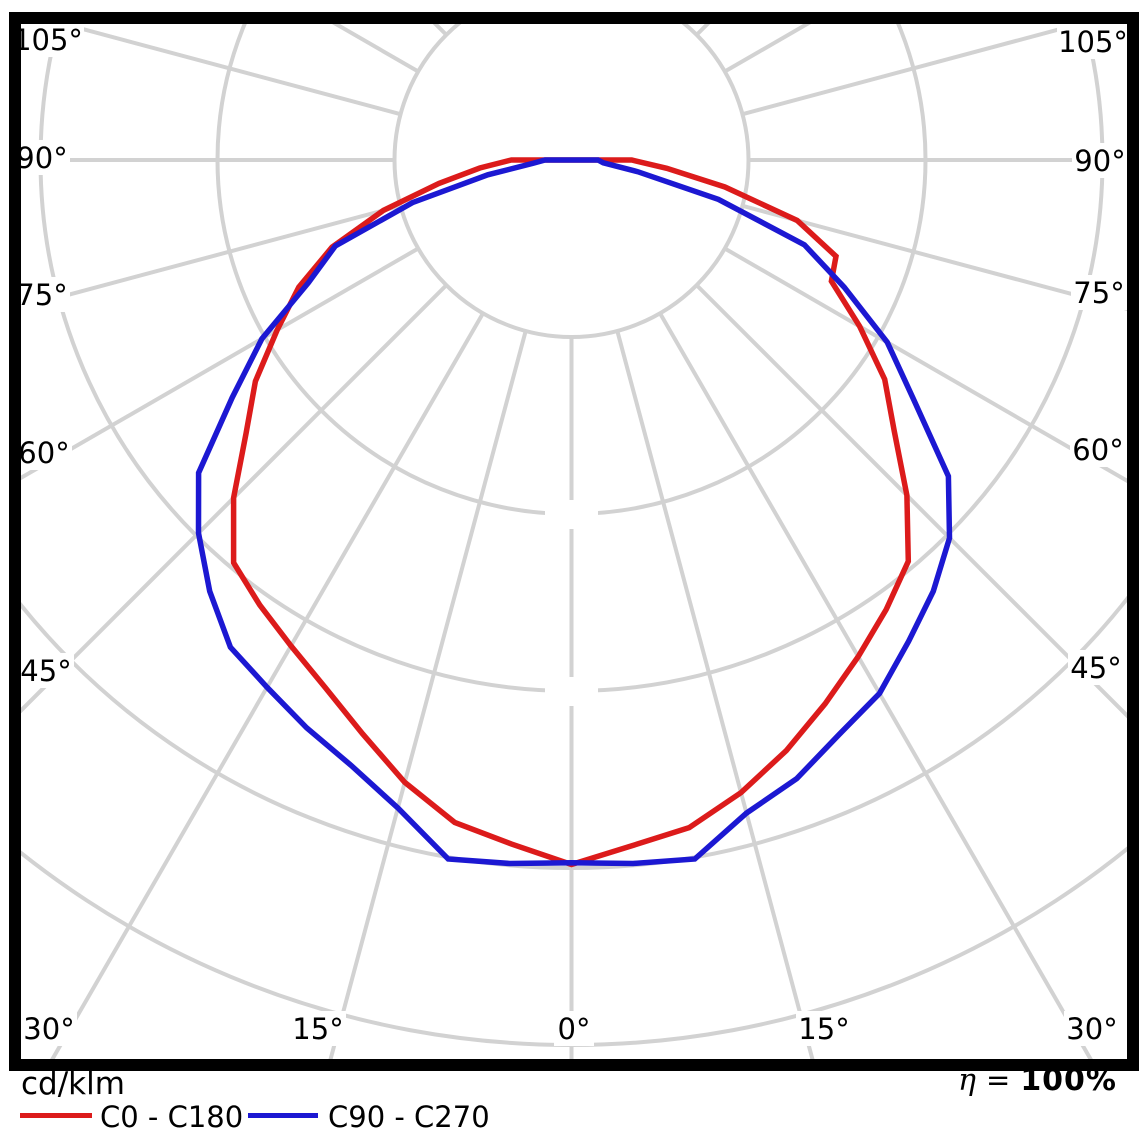  Describe the element at coordinates (967, 1080) in the screenshot. I see `eta-symbol: η` at that location.